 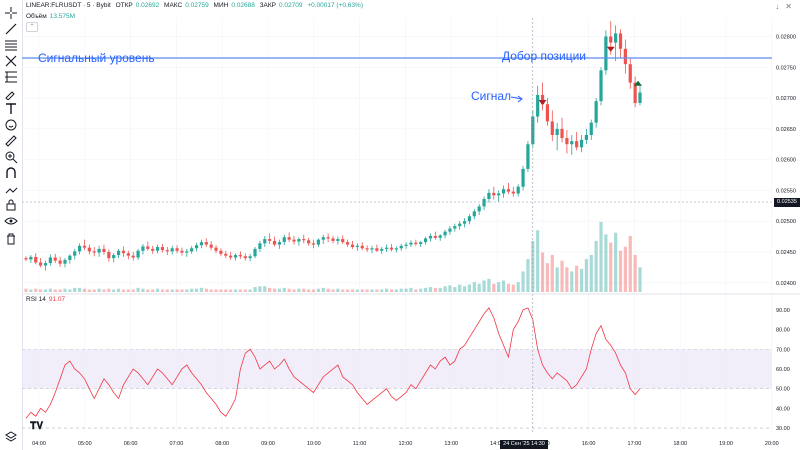 What do you see at coordinates (680, 444) in the screenshot?
I see `time-tick: 18:00` at bounding box center [680, 444].